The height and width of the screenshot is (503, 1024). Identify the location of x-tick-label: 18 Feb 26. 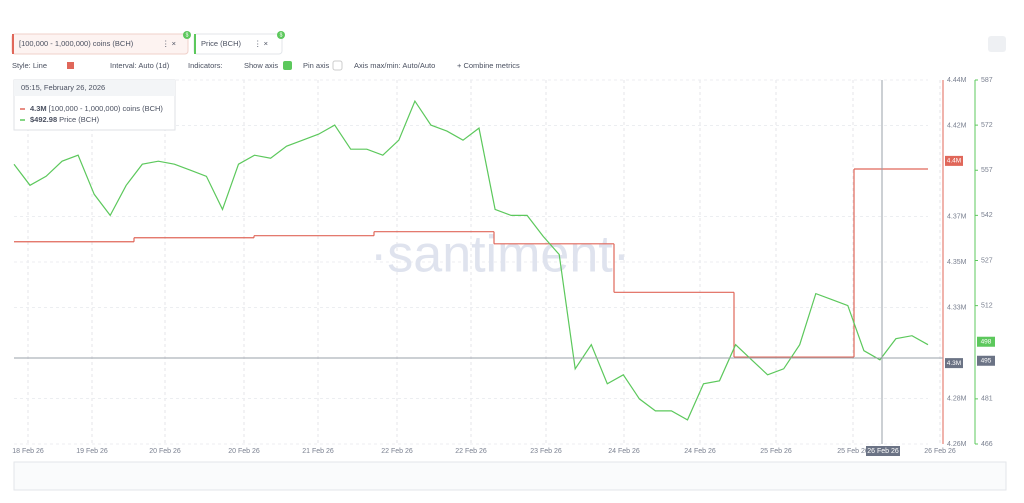
(28, 451).